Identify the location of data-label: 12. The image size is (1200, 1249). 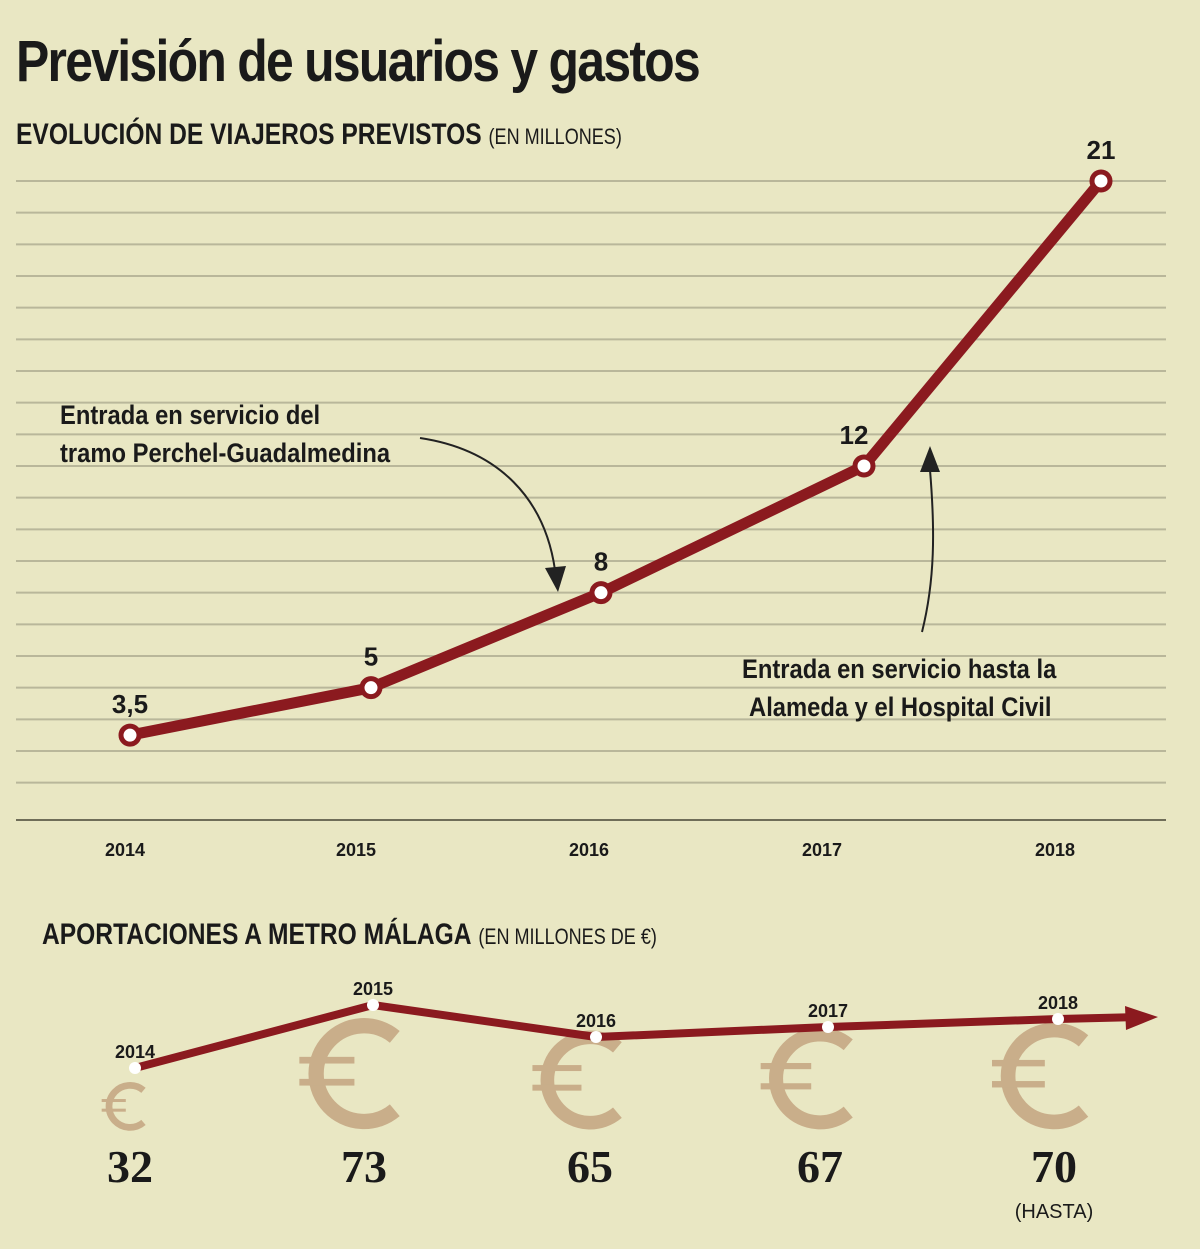
(854, 435).